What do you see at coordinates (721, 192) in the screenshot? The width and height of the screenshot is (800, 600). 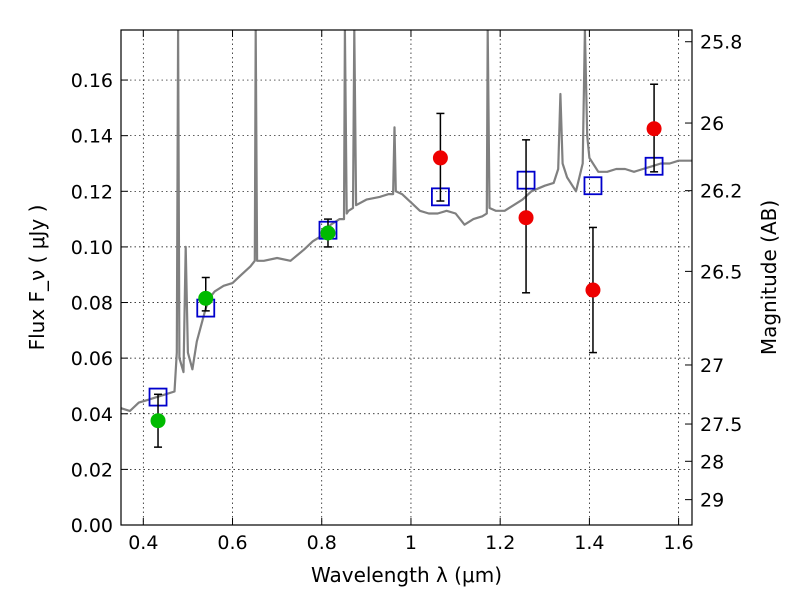 I see `right-tick-label: 26.2` at bounding box center [721, 192].